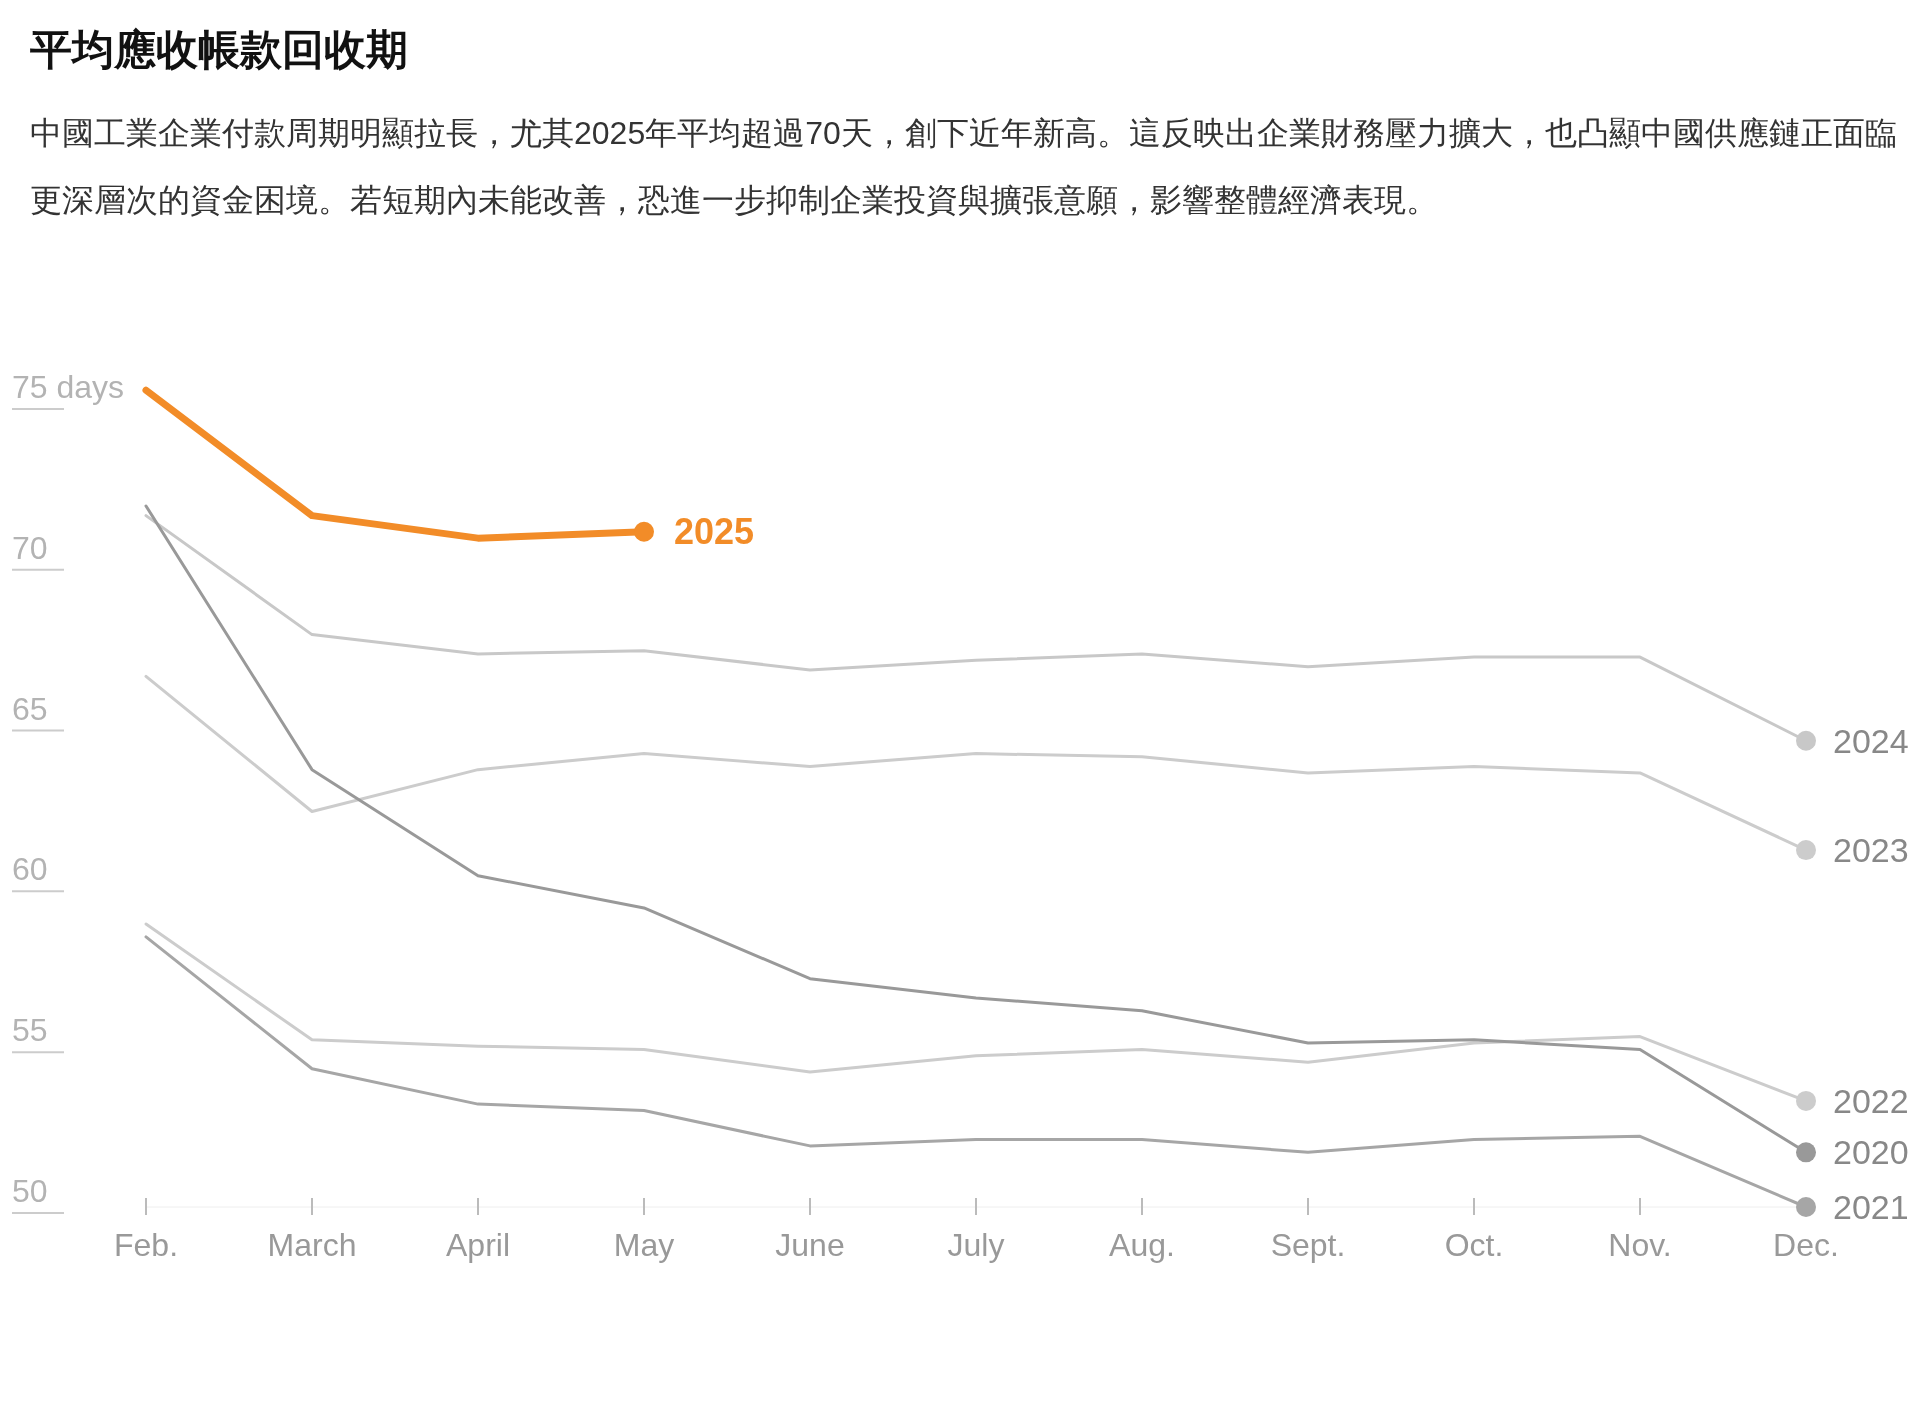 The height and width of the screenshot is (1420, 1920). I want to click on x-tick-label: June, so click(810, 1245).